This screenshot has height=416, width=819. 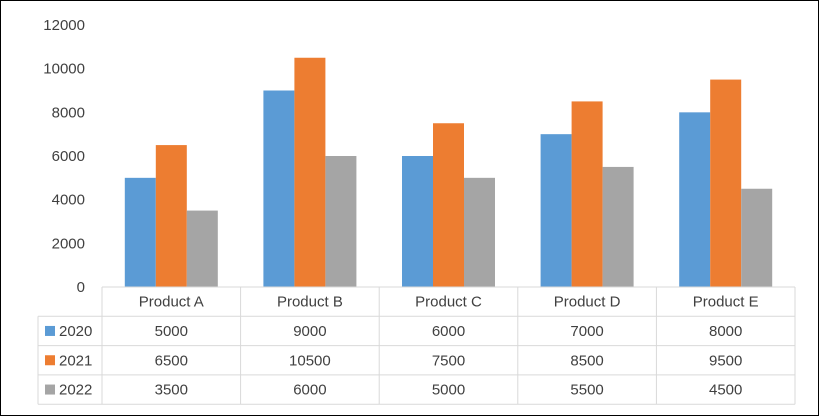 What do you see at coordinates (587, 302) in the screenshot?
I see `category-label: Product D` at bounding box center [587, 302].